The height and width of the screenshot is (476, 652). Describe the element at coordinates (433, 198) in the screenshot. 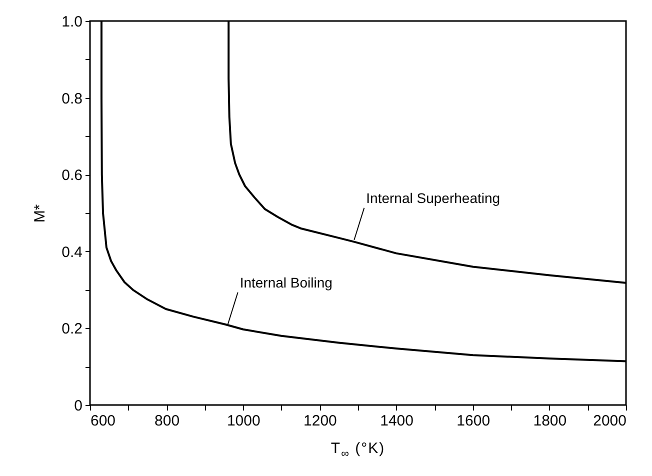

I see `annotation: Internal Superheating` at that location.